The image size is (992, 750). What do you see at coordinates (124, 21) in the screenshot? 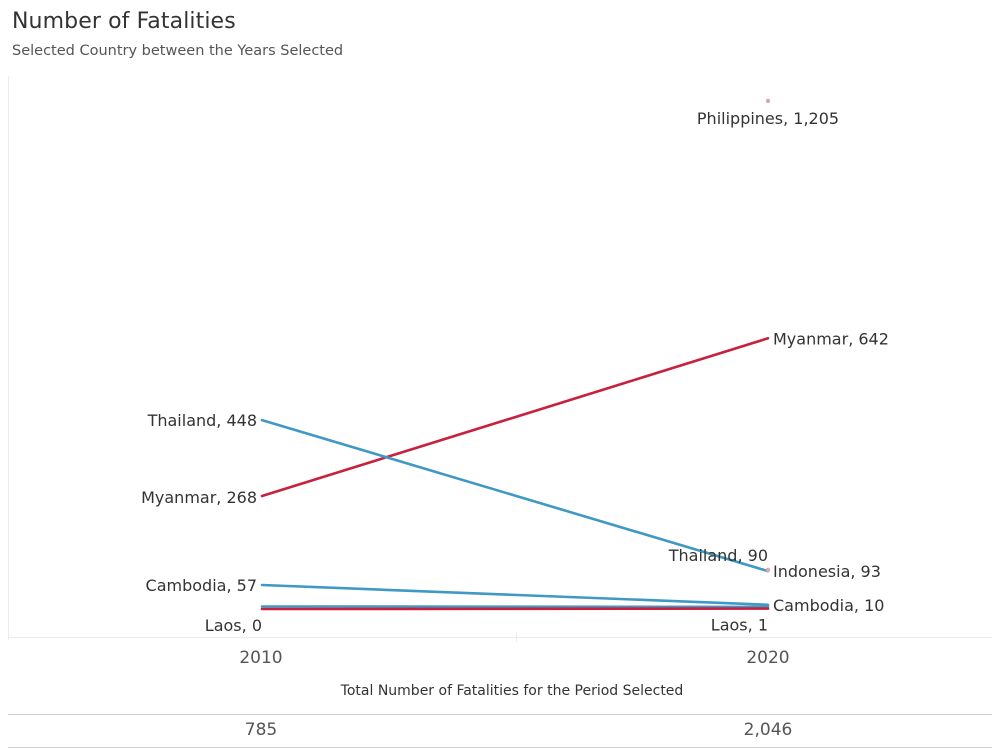
I see `chart-title: Number of Fatalities` at bounding box center [124, 21].